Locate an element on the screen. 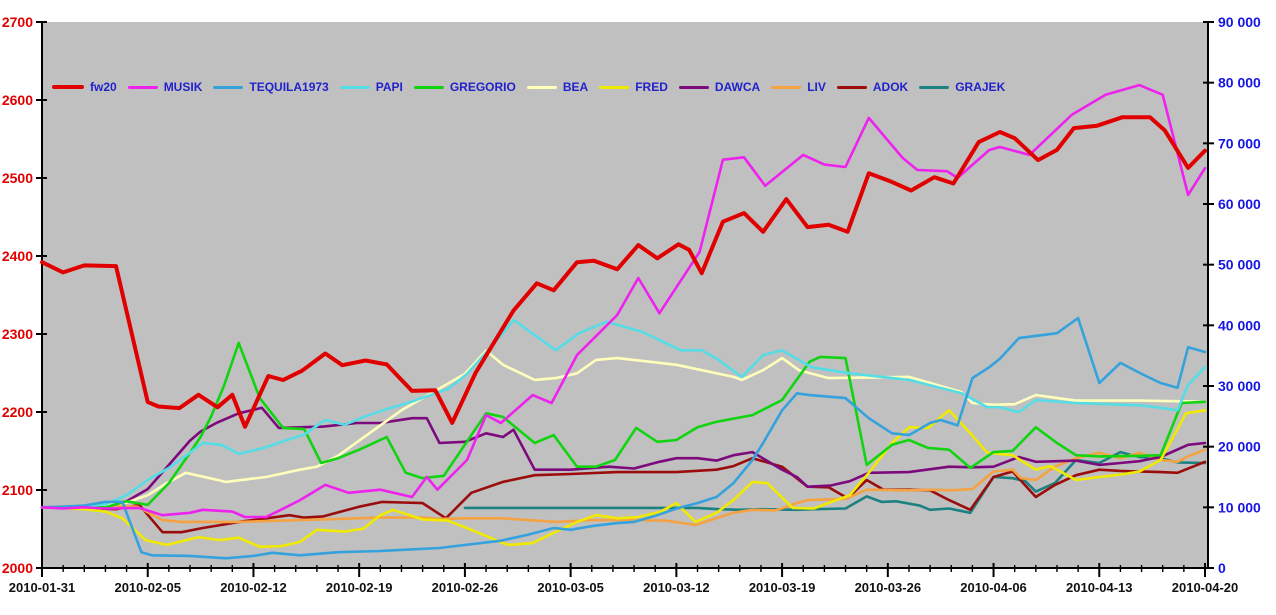 This screenshot has width=1276, height=615. legend-item-liv: LIV is located at coordinates (798, 87).